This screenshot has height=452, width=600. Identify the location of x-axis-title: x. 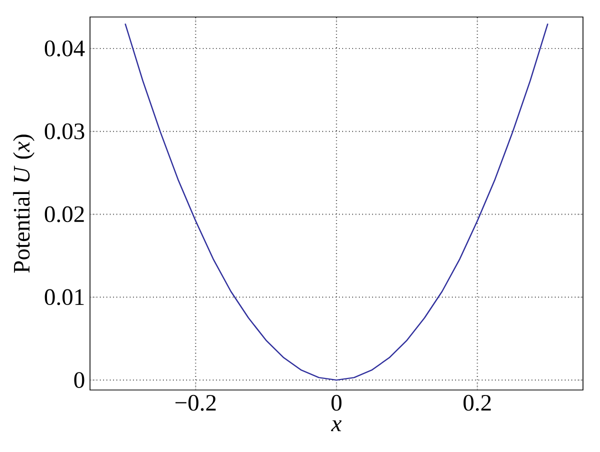
(336, 426).